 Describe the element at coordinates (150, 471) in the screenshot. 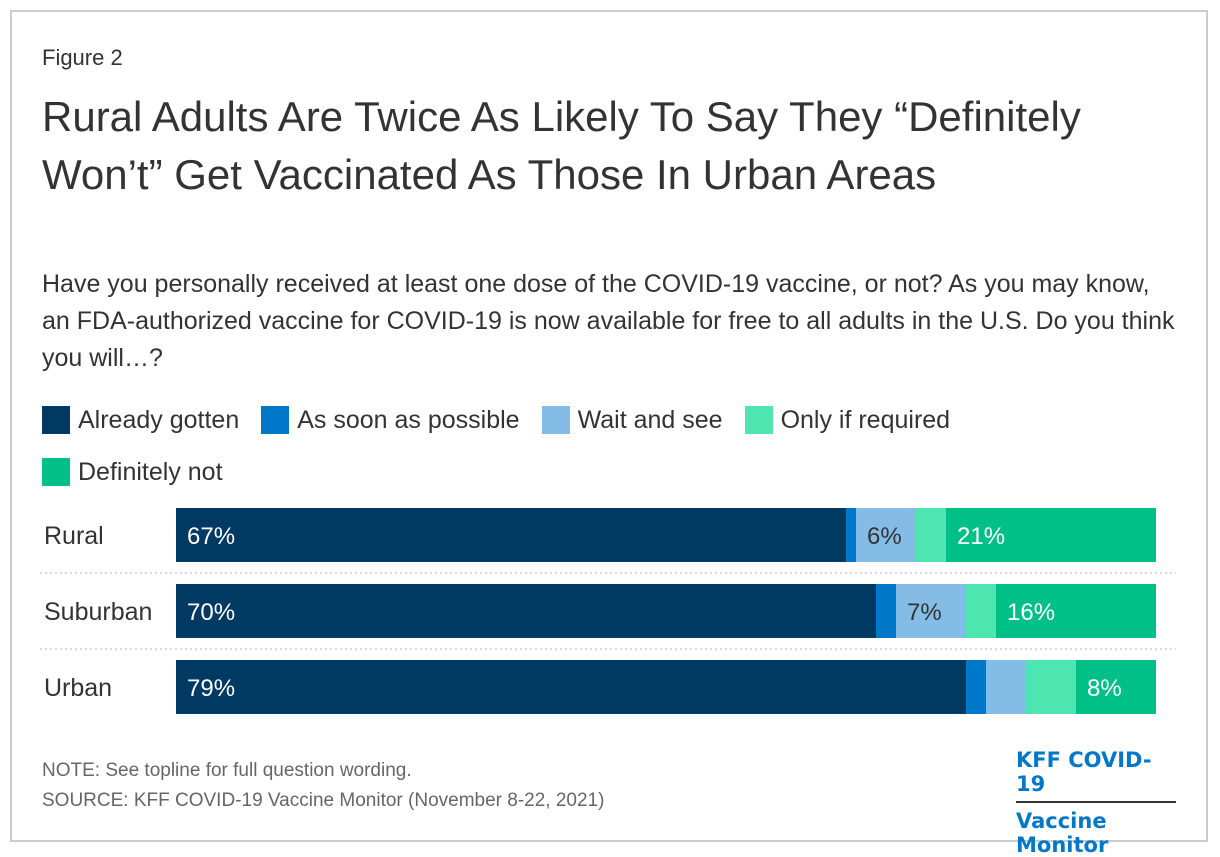

I see `legend-label: Definitely not` at that location.